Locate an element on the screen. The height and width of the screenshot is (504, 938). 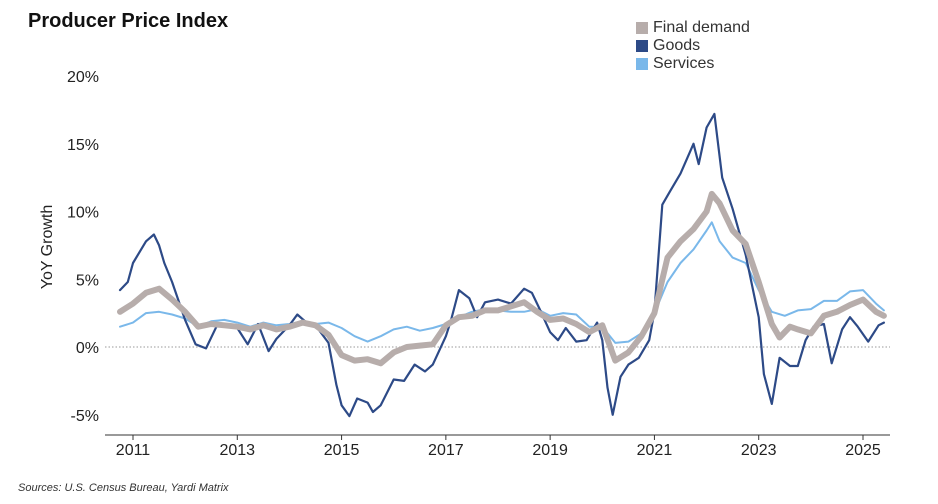
y-tick-label: 20% is located at coordinates (83, 77).